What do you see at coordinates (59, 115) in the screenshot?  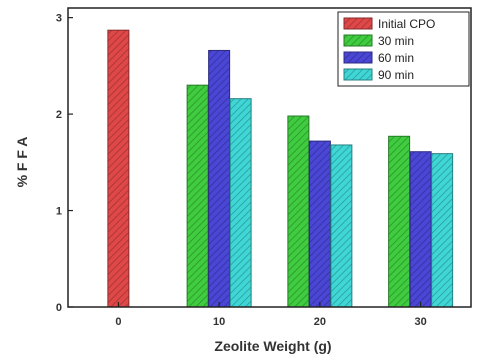 I see `y-tick-label: 2` at bounding box center [59, 115].